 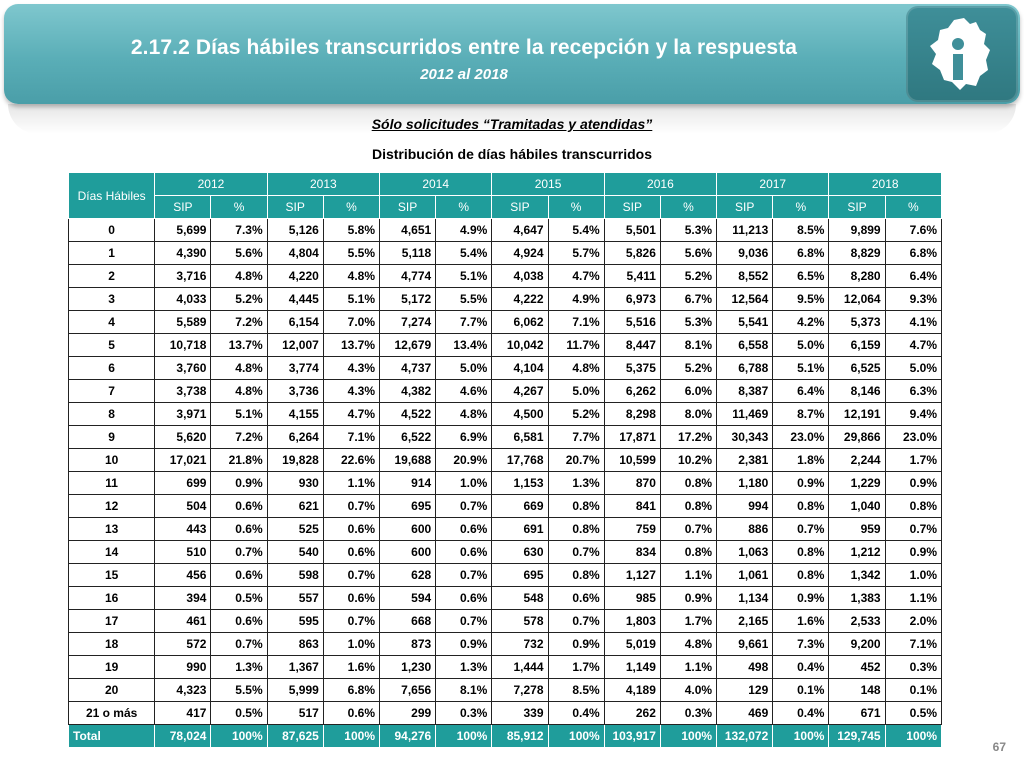 I want to click on sip-cell: 4,382, so click(x=407, y=391).